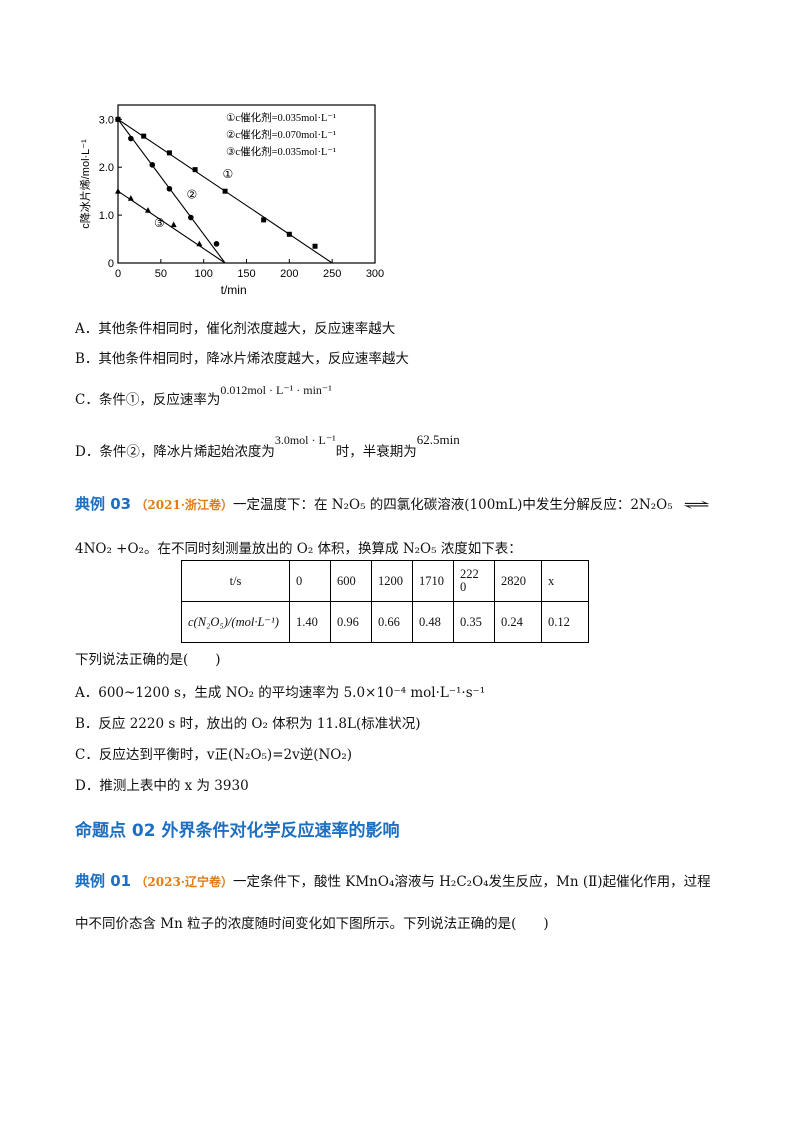  What do you see at coordinates (281, 134) in the screenshot?
I see `legend-entry: ②c催化剂=0.070mol·L⁻¹` at bounding box center [281, 134].